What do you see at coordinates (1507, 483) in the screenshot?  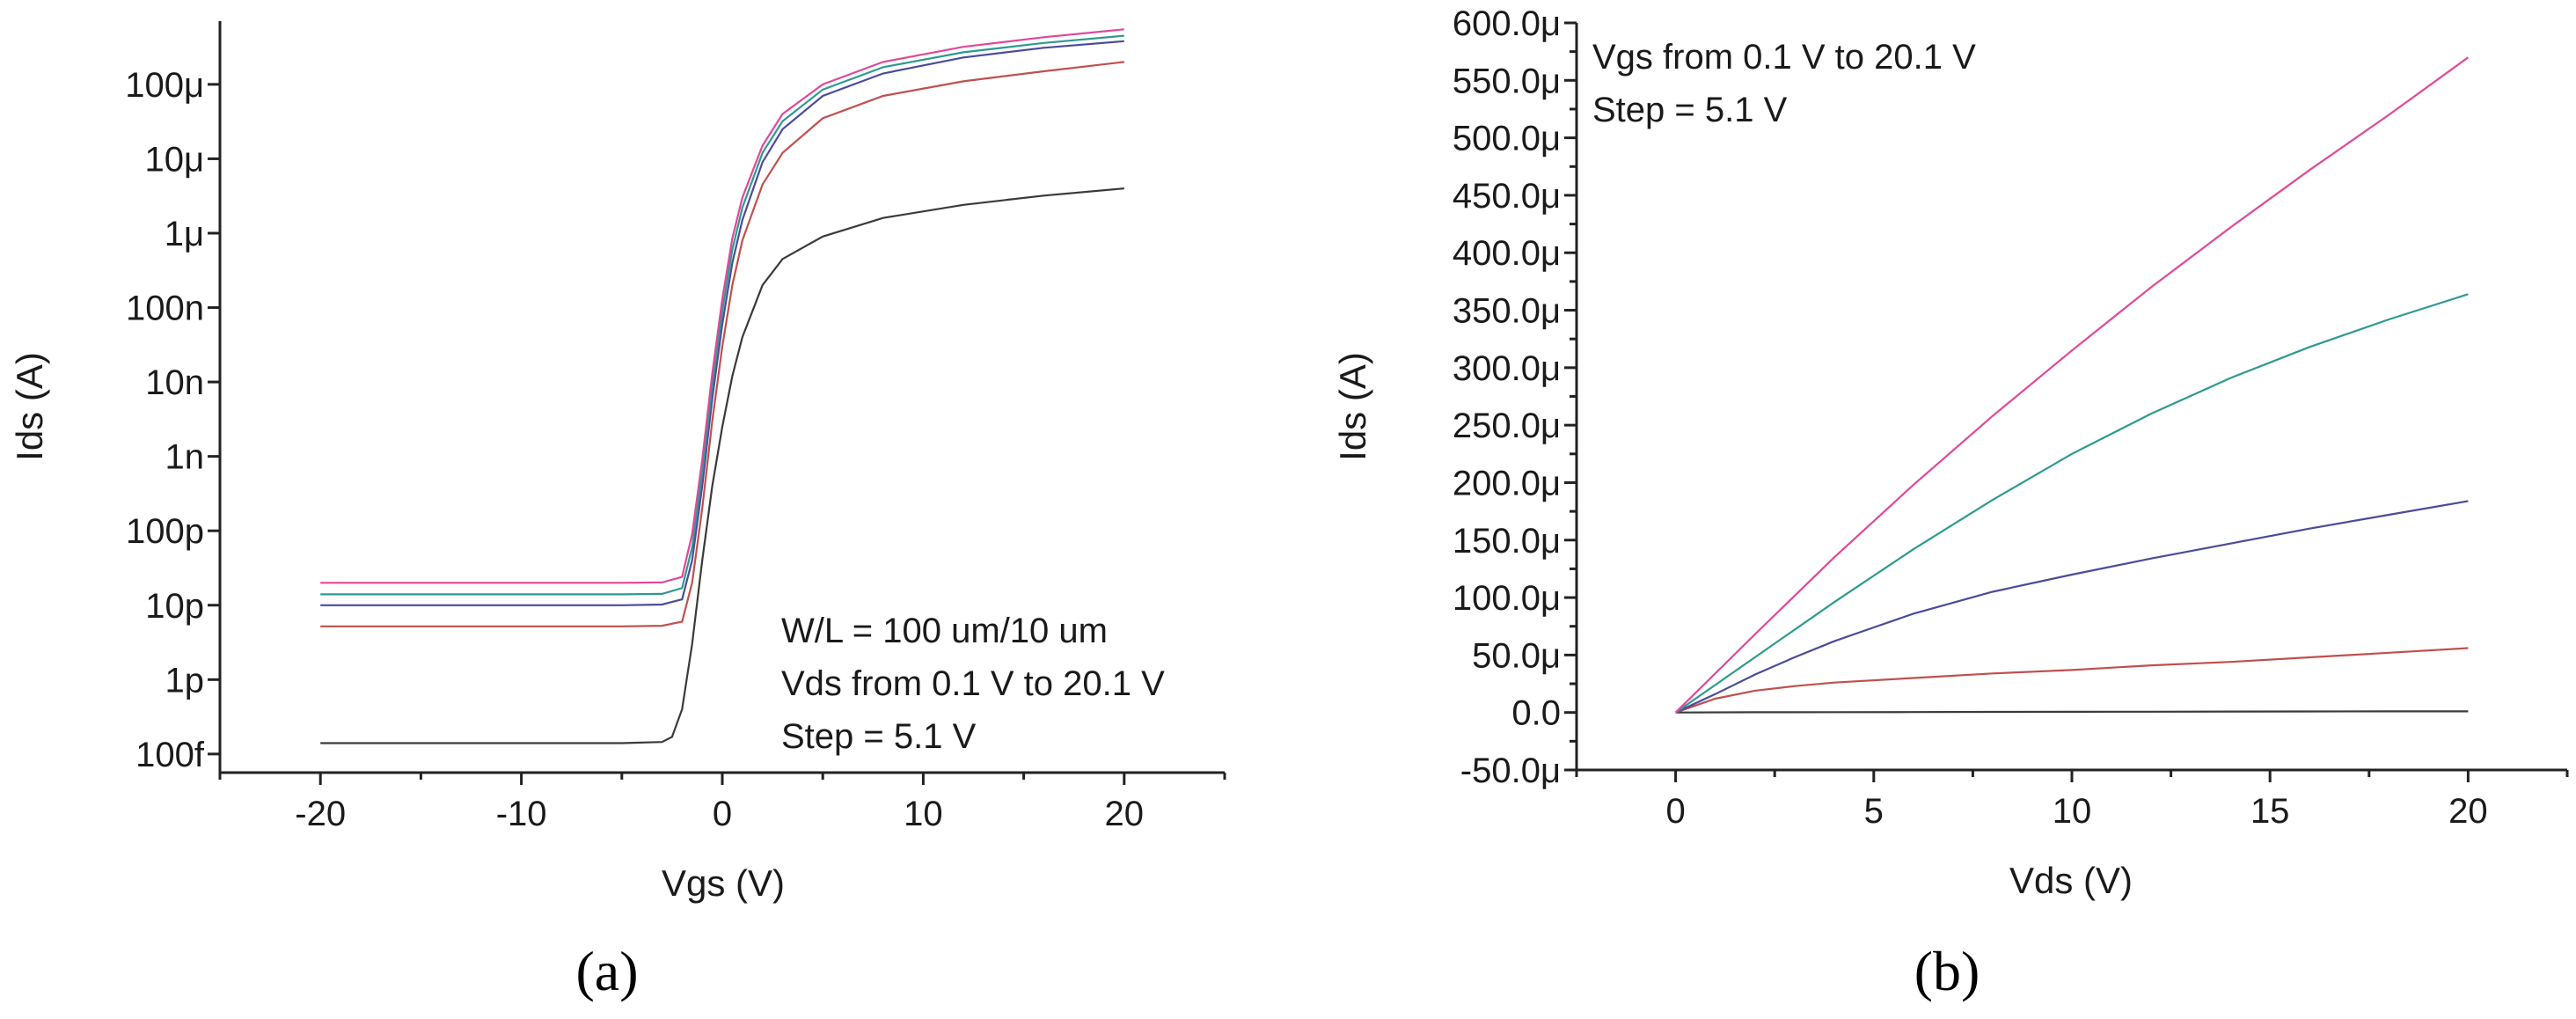 I see `y-tick-label: 200.0μ` at bounding box center [1507, 483].